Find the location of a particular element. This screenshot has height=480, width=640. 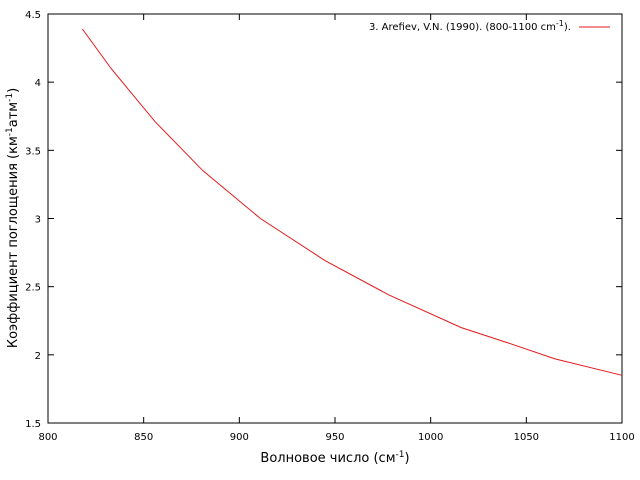

y-axis-title: Коэффициент поглощения (км-1атм-1) is located at coordinates (13, 218).